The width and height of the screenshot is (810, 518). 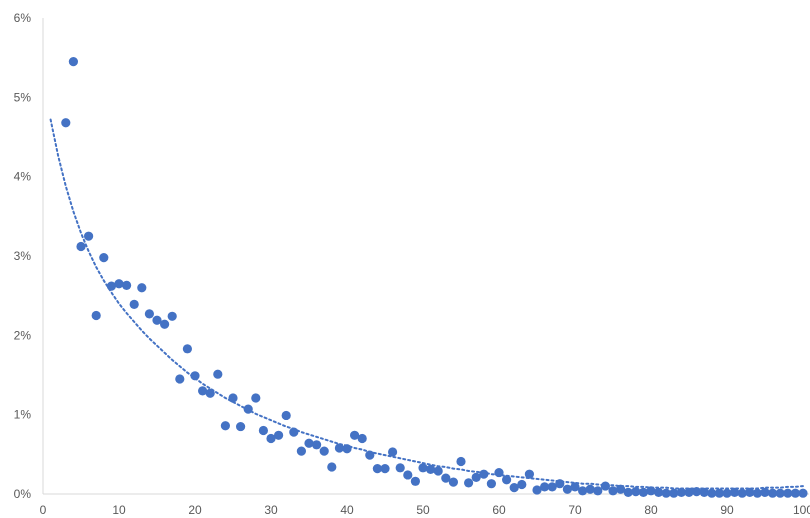 I want to click on x-tick-label: 30, so click(x=271, y=510).